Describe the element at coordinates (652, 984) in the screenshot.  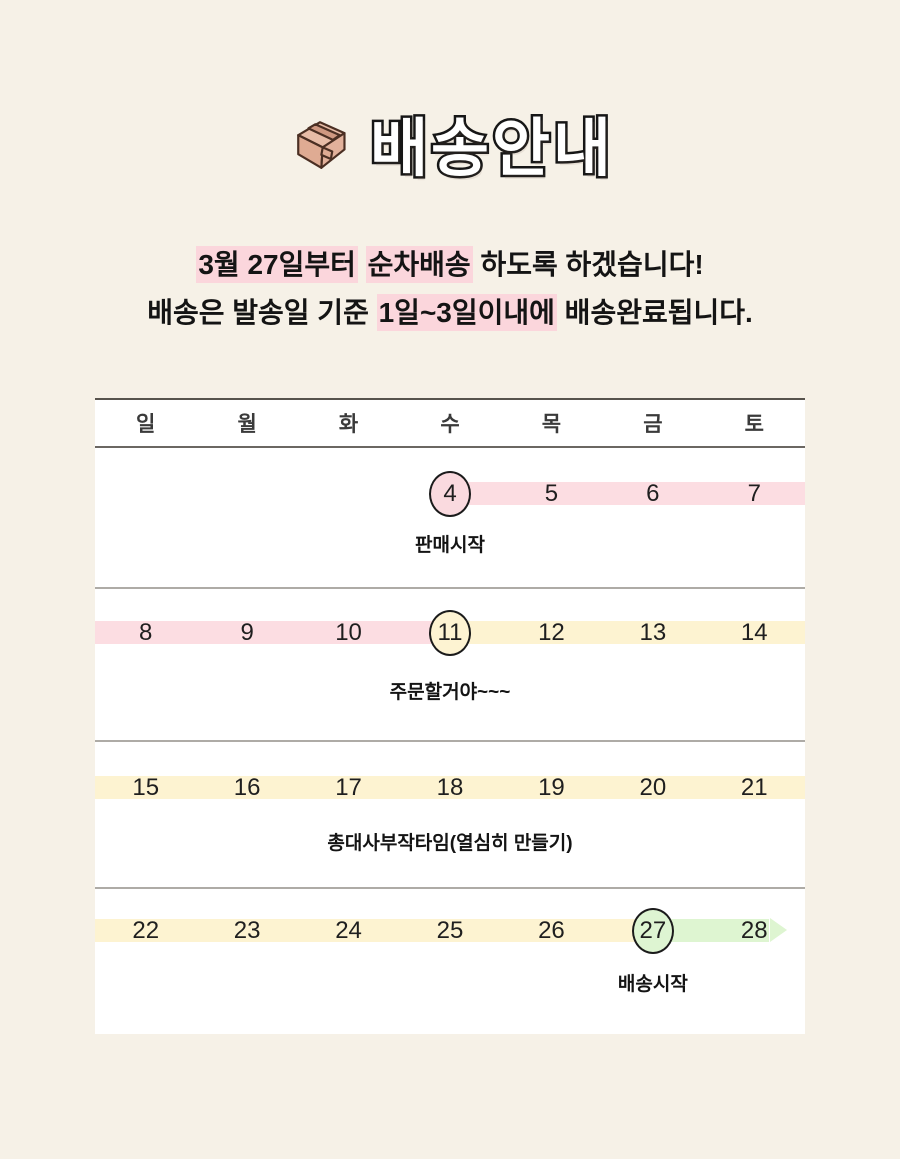
I see `event-label-shipping-start: 배송시작` at that location.